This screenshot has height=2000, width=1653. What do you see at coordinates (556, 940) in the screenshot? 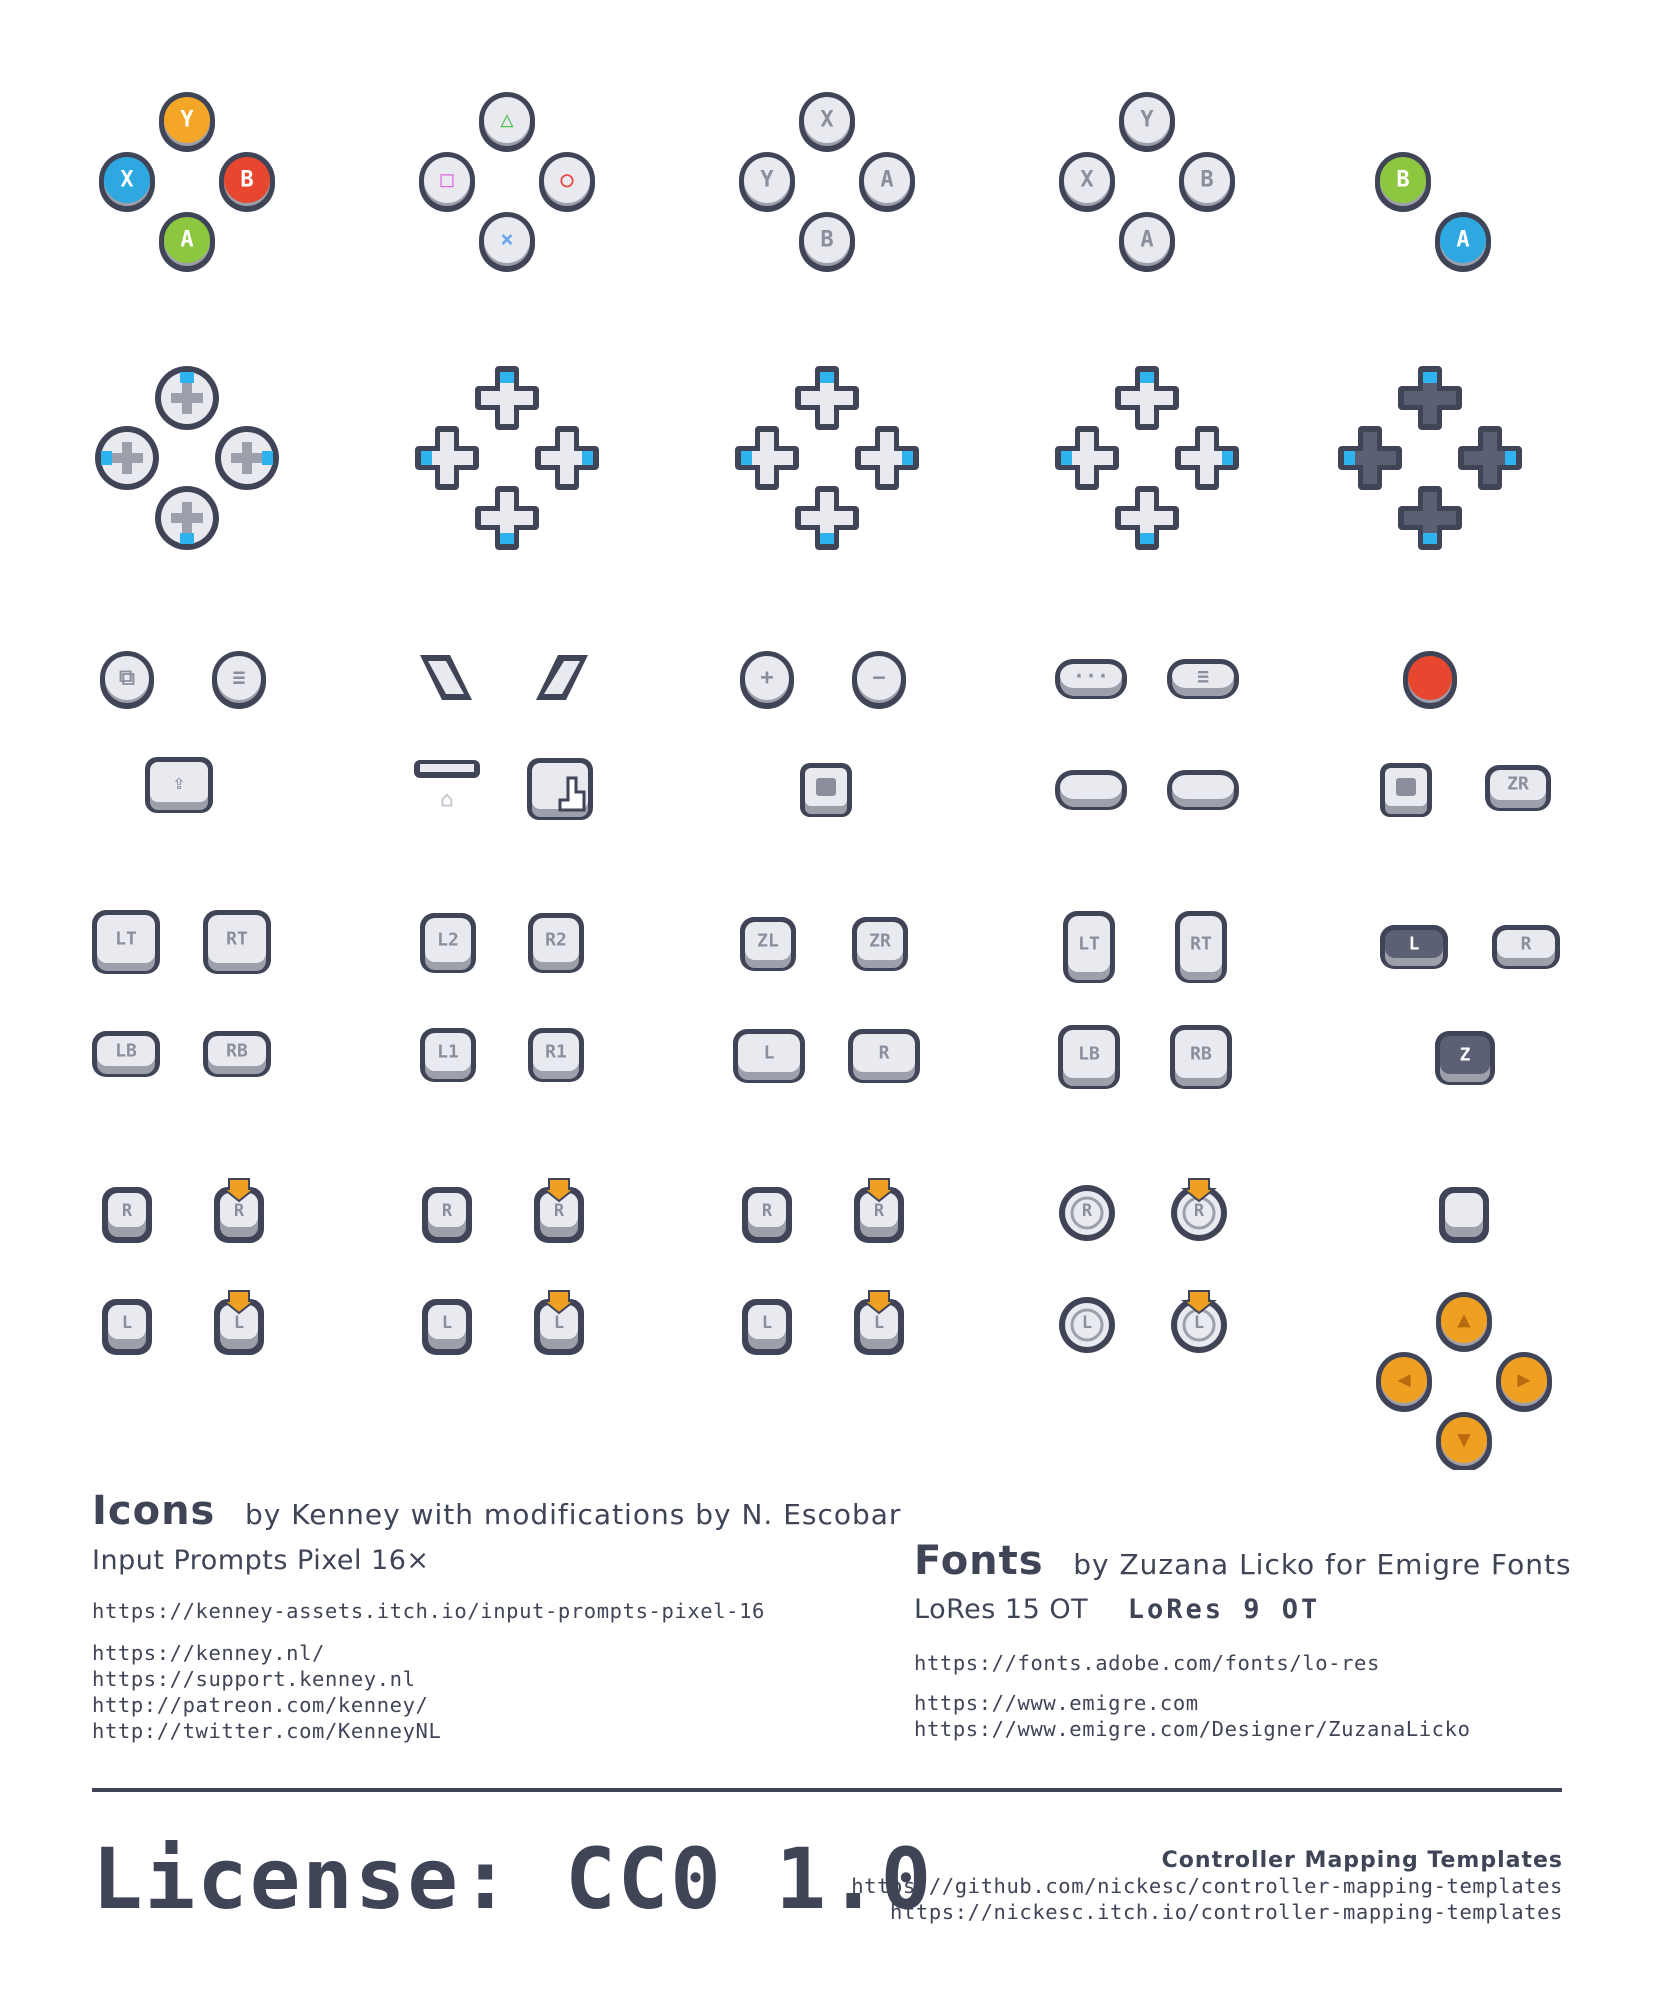
I see `svg-text: R2` at bounding box center [556, 940].